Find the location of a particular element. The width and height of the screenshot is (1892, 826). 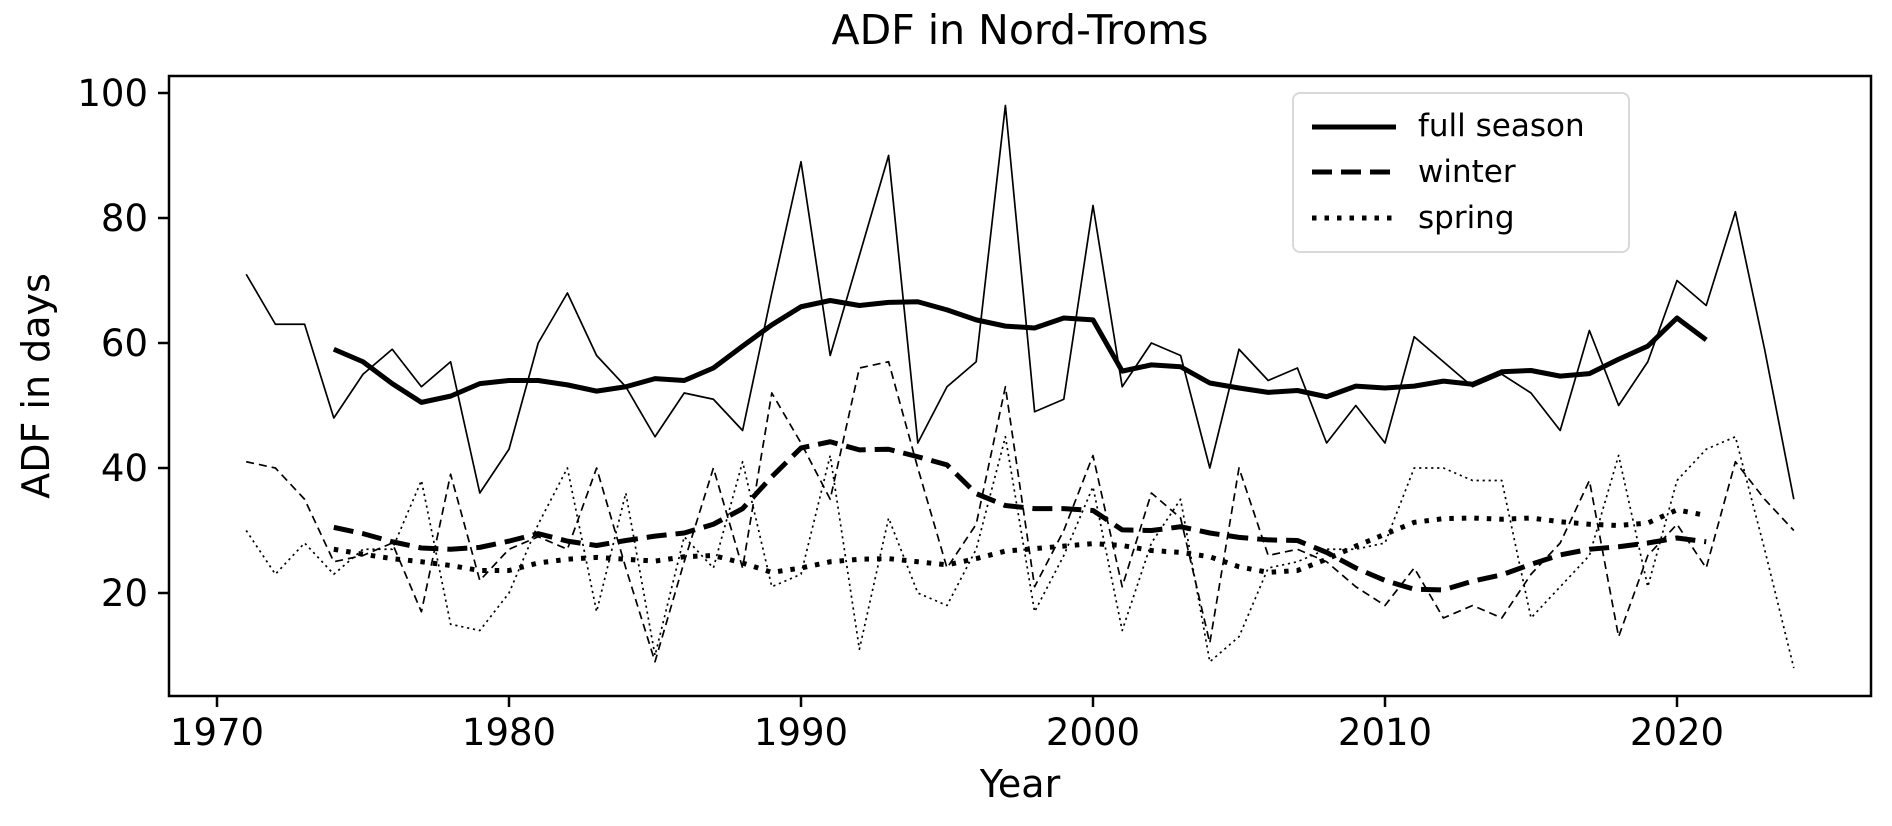

legend-label: spring is located at coordinates (1466, 217).